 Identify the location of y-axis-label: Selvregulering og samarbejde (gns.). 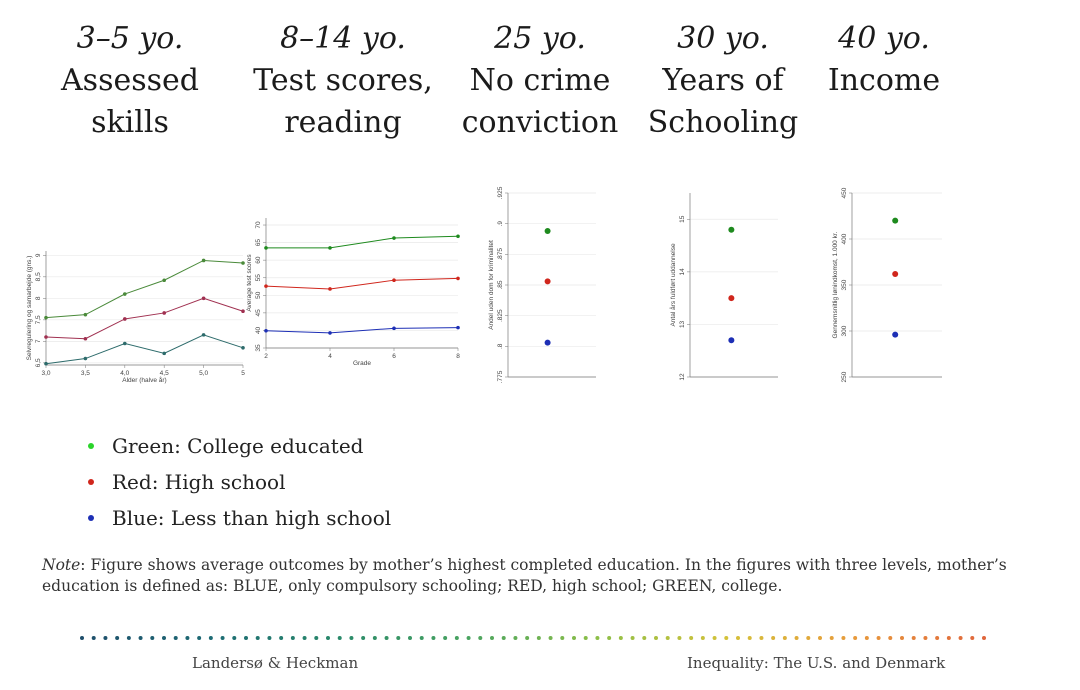
(29, 308).